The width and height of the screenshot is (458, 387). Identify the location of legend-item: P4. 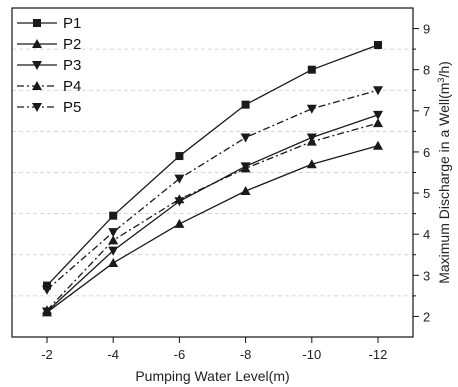
(49, 86).